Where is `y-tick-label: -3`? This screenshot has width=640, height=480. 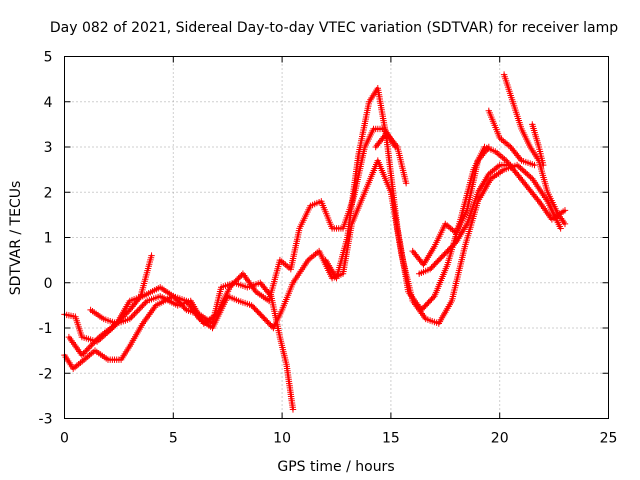
y-tick-label: -3 is located at coordinates (46, 420).